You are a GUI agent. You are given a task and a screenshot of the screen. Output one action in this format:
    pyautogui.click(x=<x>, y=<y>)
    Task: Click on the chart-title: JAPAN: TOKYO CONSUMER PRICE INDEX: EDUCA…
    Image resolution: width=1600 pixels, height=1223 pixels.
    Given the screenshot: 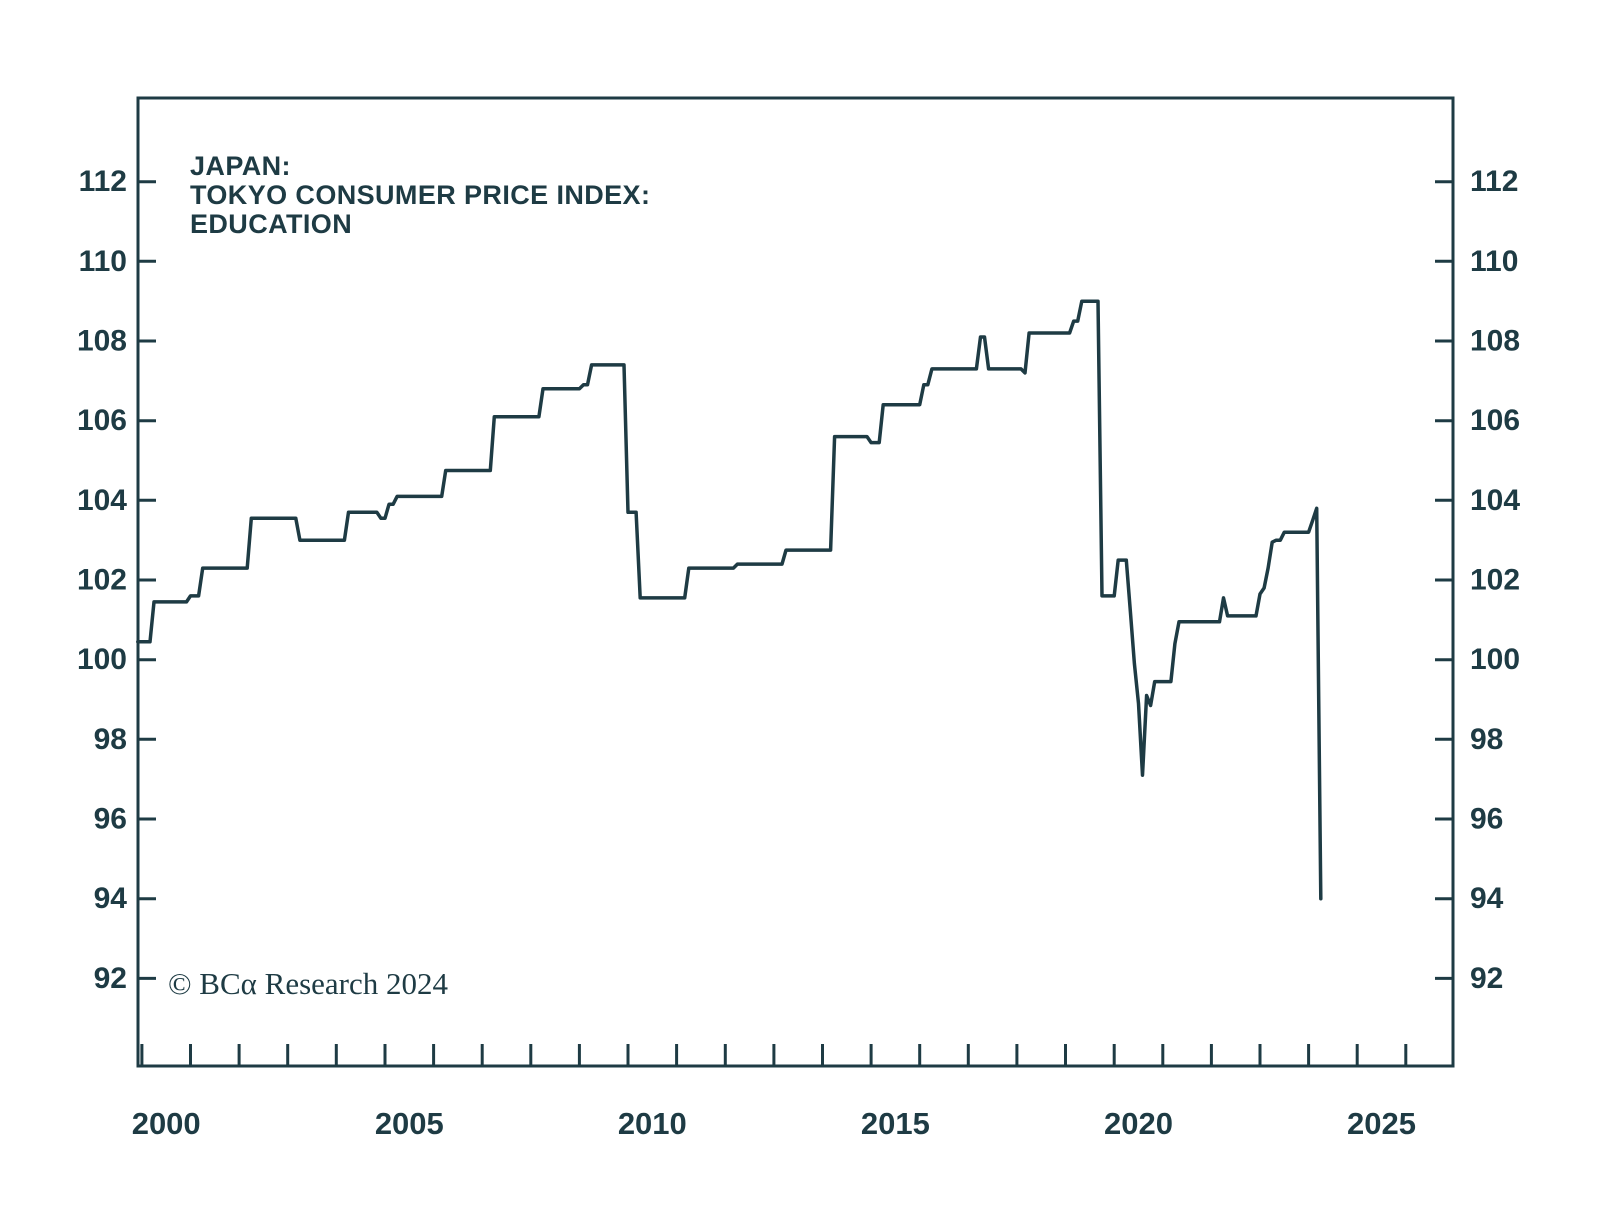 What is the action you would take?
    pyautogui.click(x=420, y=195)
    